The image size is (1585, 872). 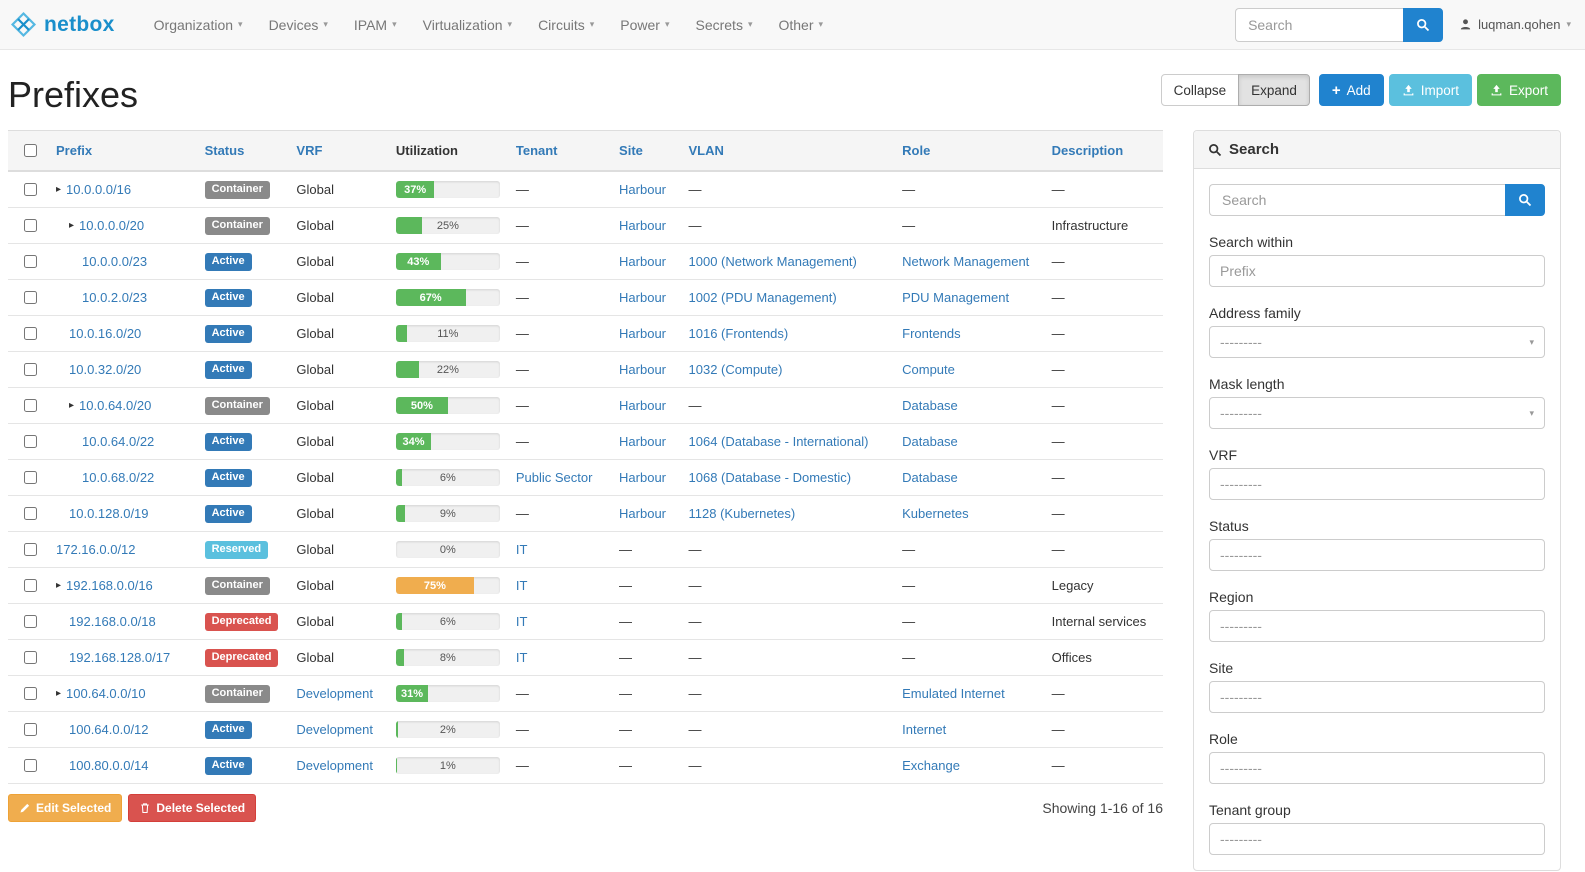 I want to click on filter-search-button, so click(x=1525, y=200).